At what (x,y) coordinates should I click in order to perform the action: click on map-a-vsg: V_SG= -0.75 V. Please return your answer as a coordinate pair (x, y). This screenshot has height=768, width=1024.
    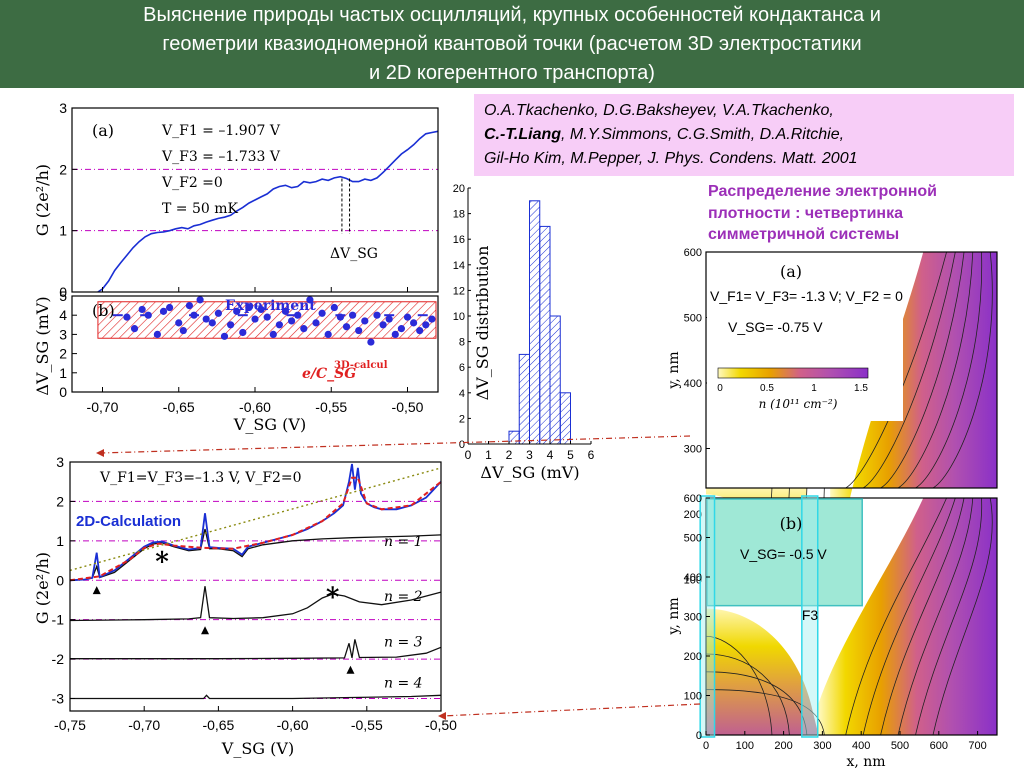
    Looking at the image, I should click on (775, 327).